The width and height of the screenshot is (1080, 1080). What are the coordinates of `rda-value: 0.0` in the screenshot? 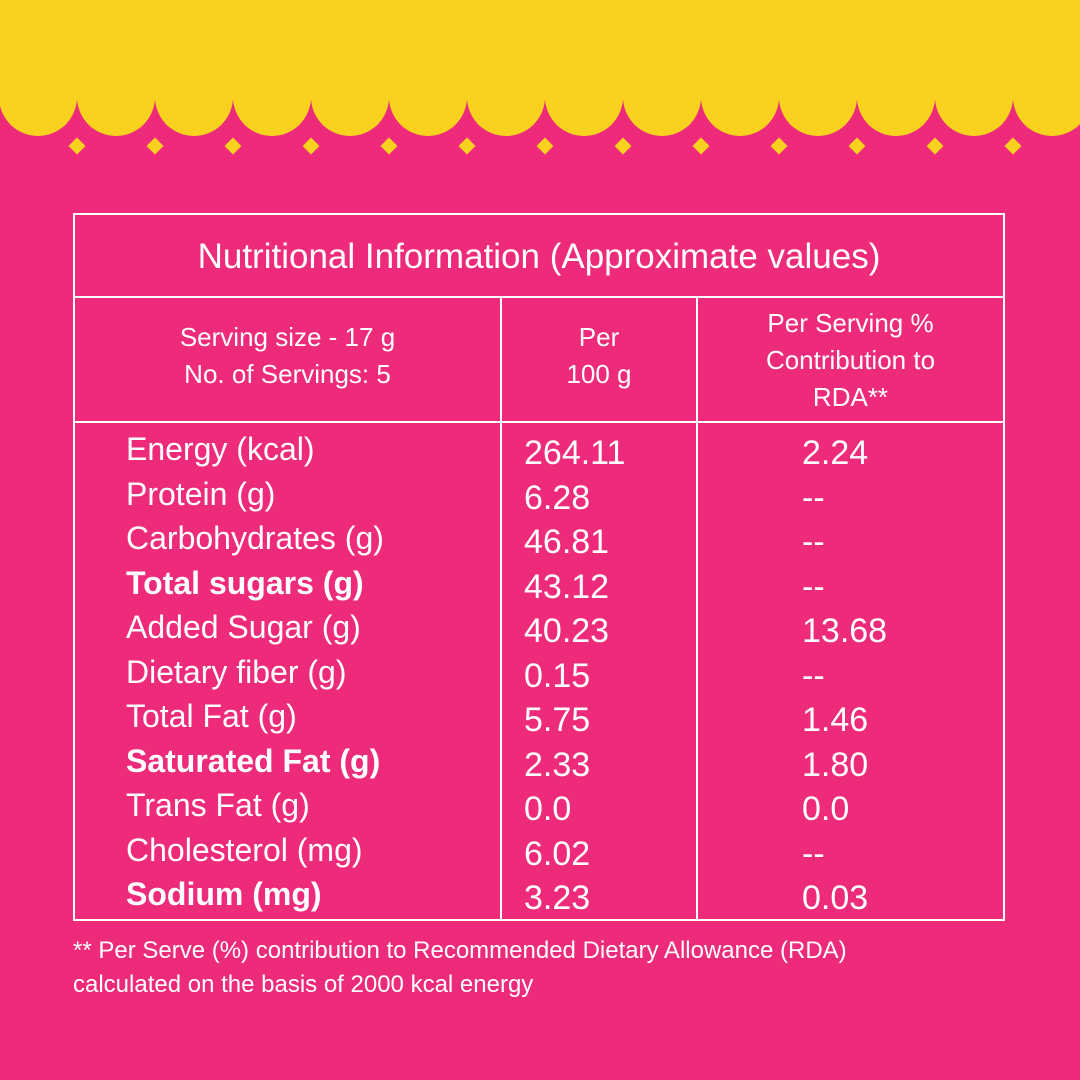 It's located at (826, 809).